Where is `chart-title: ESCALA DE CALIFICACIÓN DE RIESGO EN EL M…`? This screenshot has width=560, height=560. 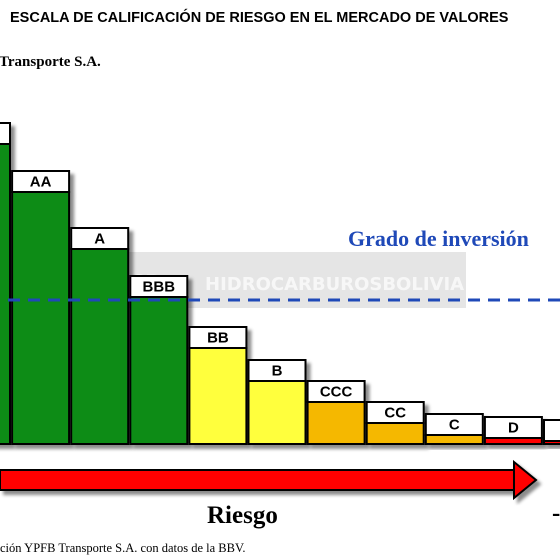
chart-title: ESCALA DE CALIFICACIÓN DE RIESGO EN EL M… is located at coordinates (259, 17).